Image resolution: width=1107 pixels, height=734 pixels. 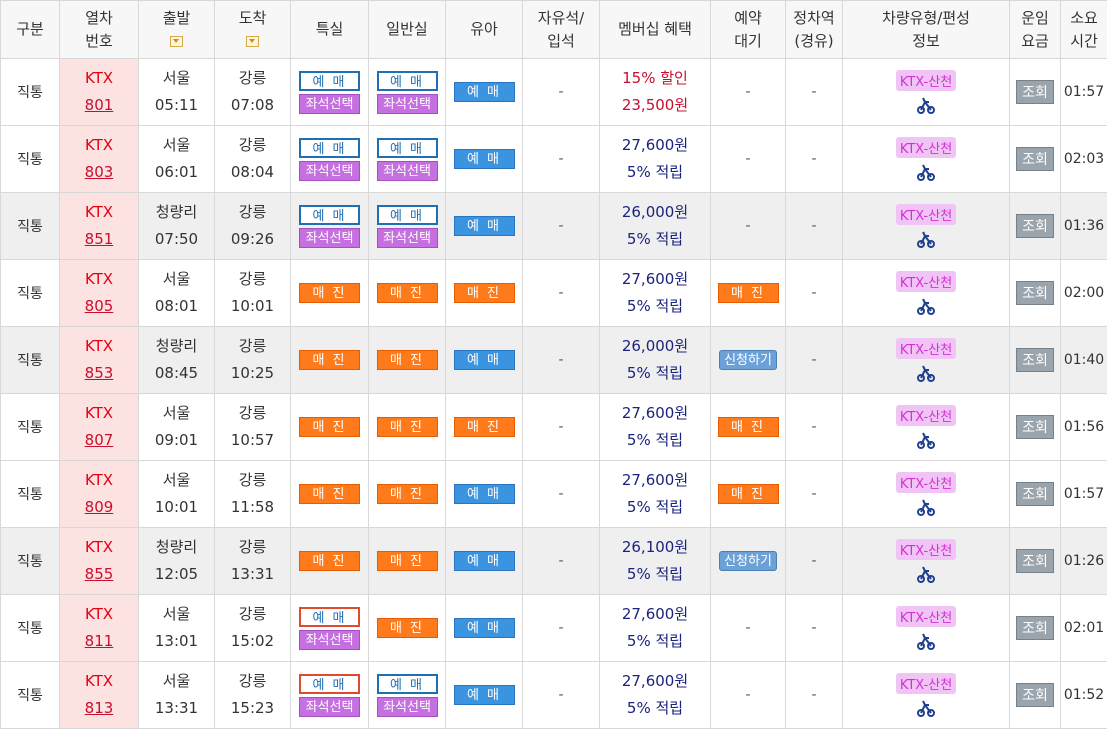 What do you see at coordinates (99, 628) in the screenshot?
I see `cell-train-no: KTX 811` at bounding box center [99, 628].